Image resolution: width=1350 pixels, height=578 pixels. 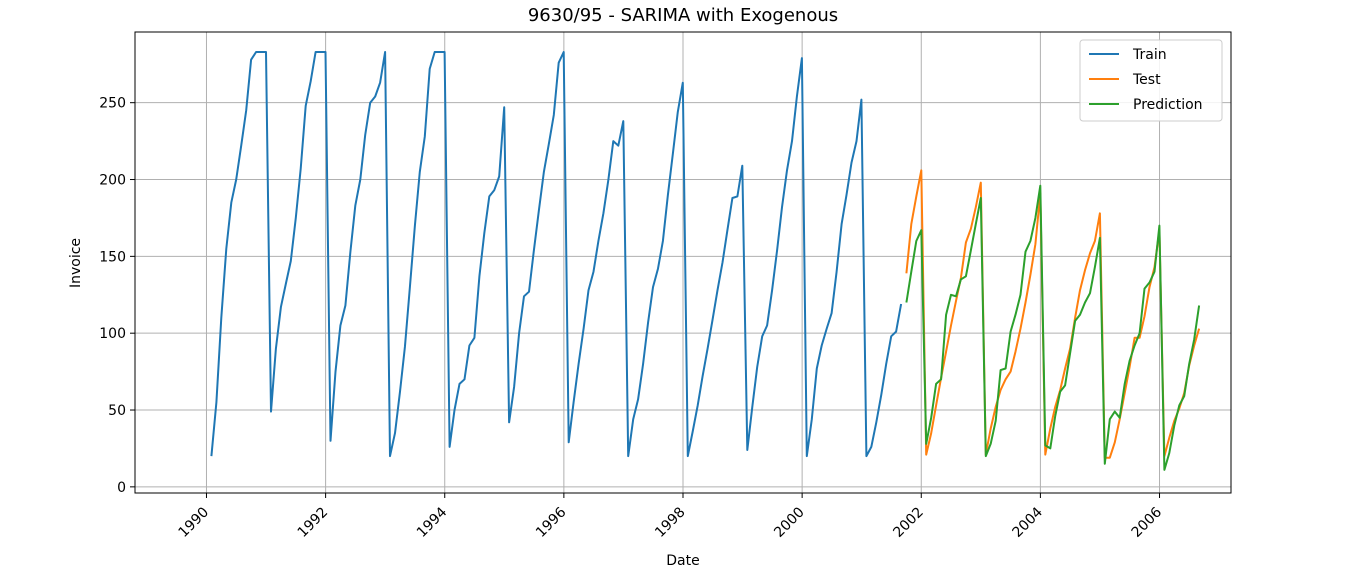 What do you see at coordinates (789, 522) in the screenshot?
I see `x-tick-label: 2000` at bounding box center [789, 522].